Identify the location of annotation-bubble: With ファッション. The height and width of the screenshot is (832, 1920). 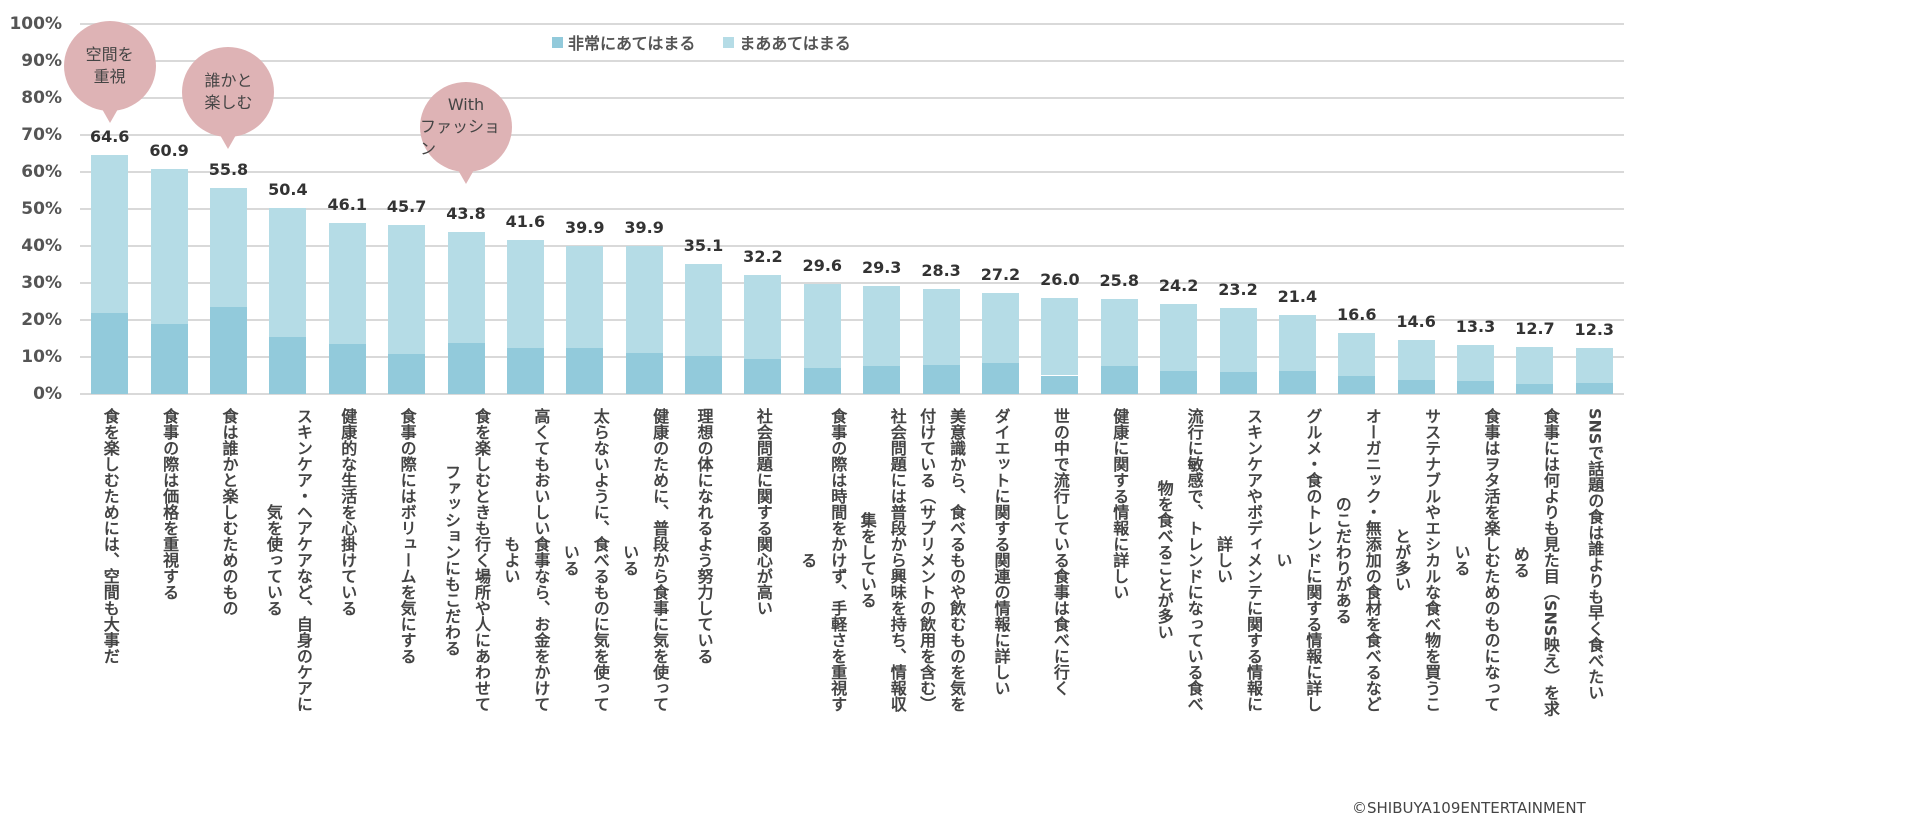
(466, 127).